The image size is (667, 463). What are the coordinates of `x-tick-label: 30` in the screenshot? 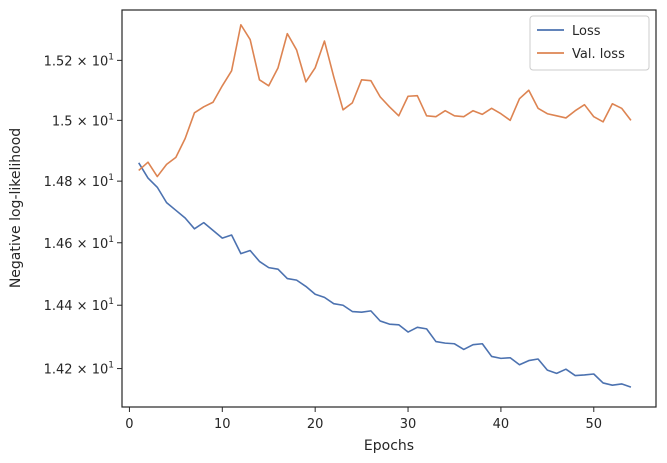 It's located at (408, 424).